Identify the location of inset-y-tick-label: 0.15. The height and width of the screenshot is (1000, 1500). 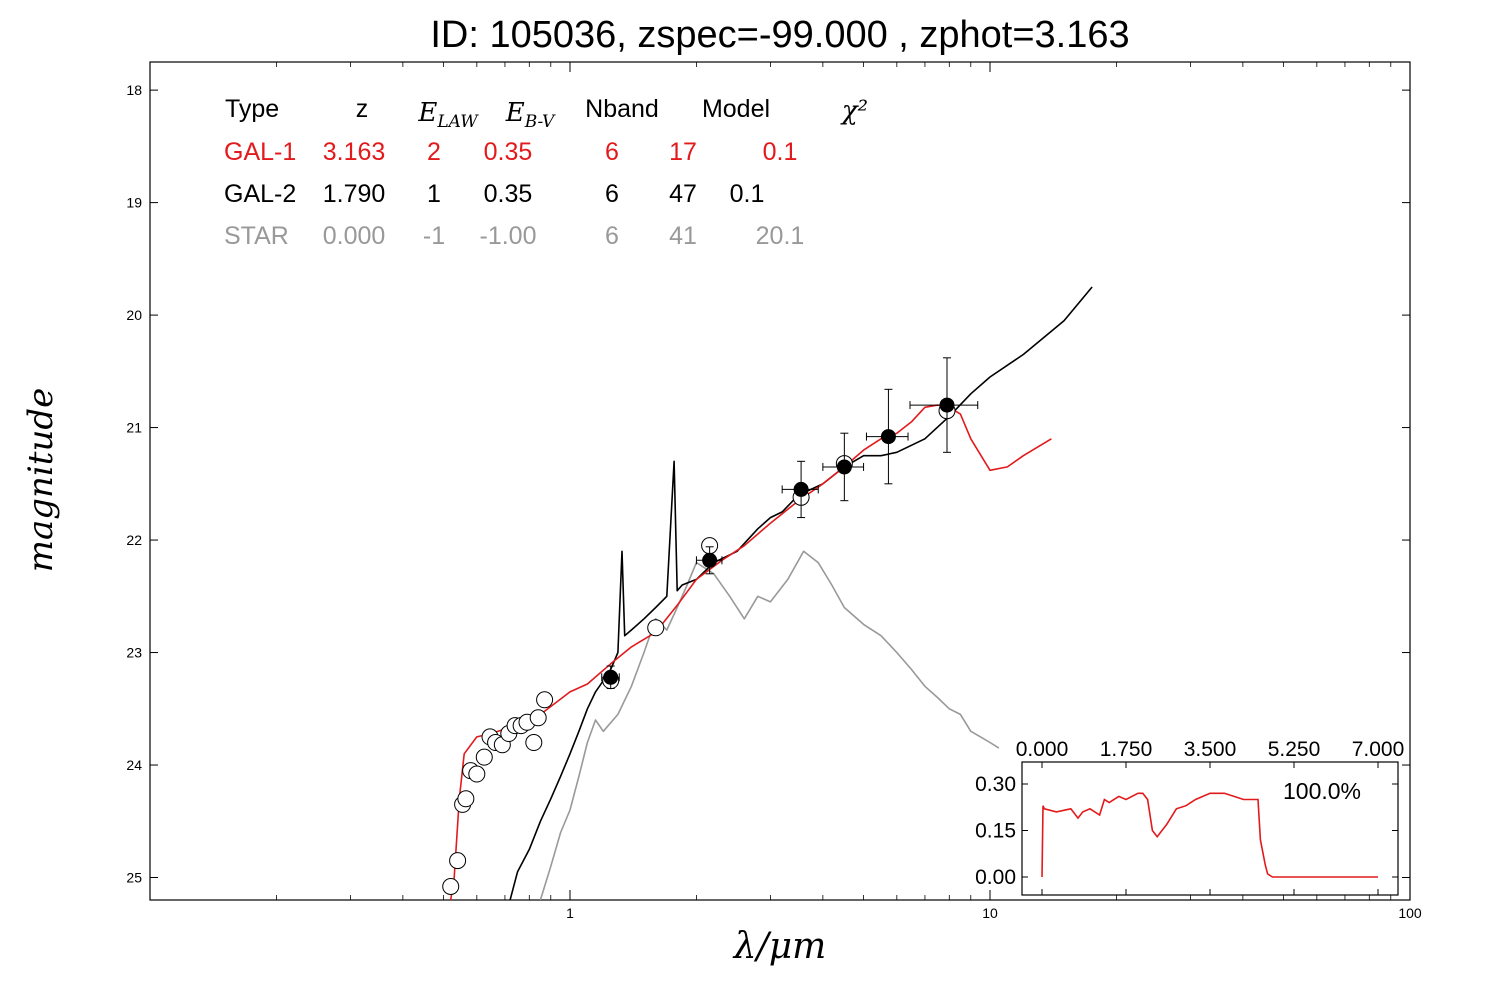
(995, 831).